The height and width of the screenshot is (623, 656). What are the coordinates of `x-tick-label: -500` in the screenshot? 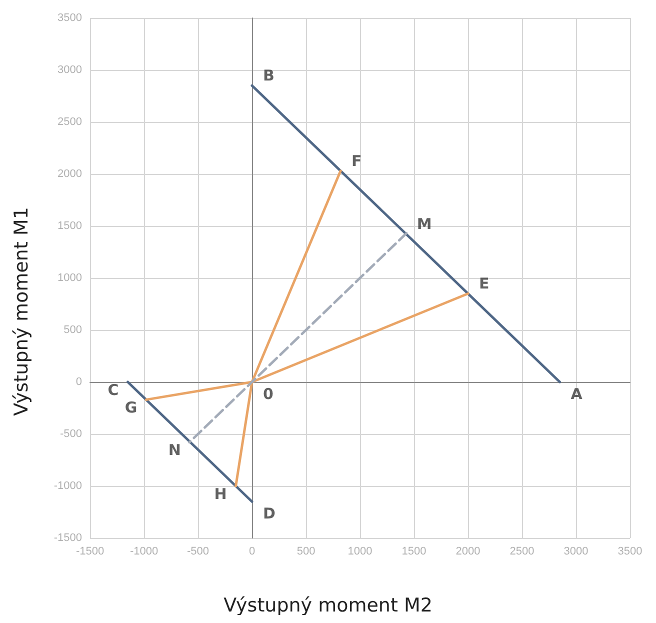 It's located at (198, 552).